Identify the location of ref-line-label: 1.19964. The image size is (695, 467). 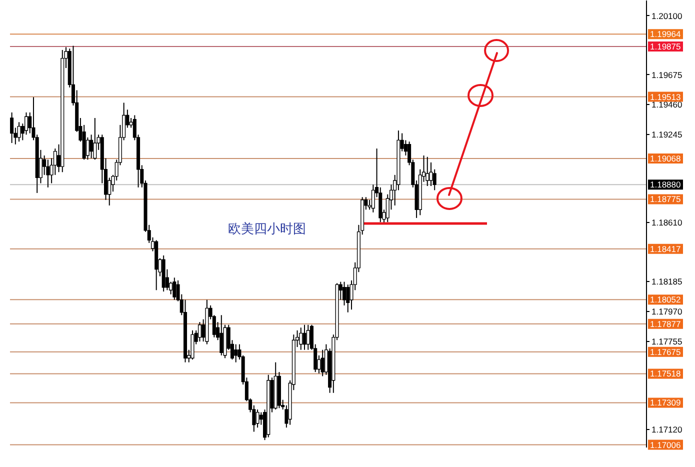
(665, 34).